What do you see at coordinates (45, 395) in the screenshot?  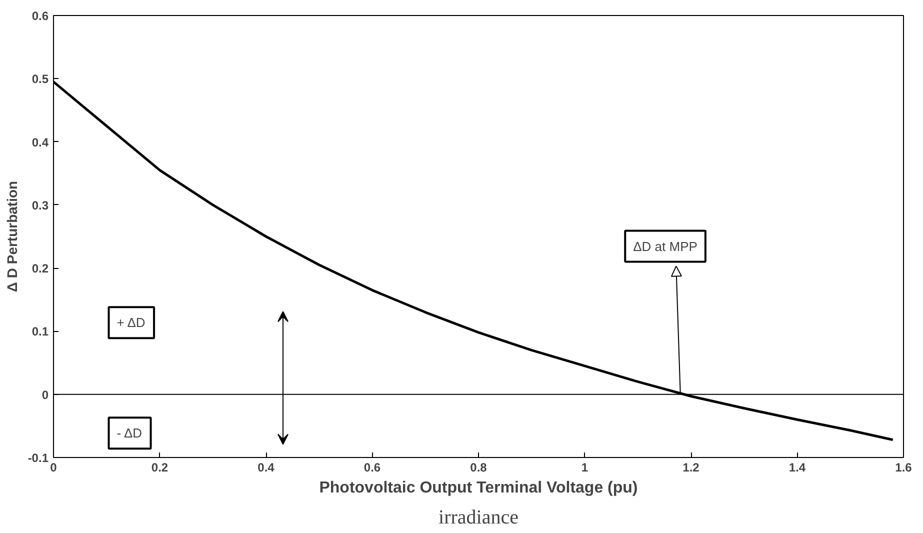 I see `y-tick-label: 0` at bounding box center [45, 395].